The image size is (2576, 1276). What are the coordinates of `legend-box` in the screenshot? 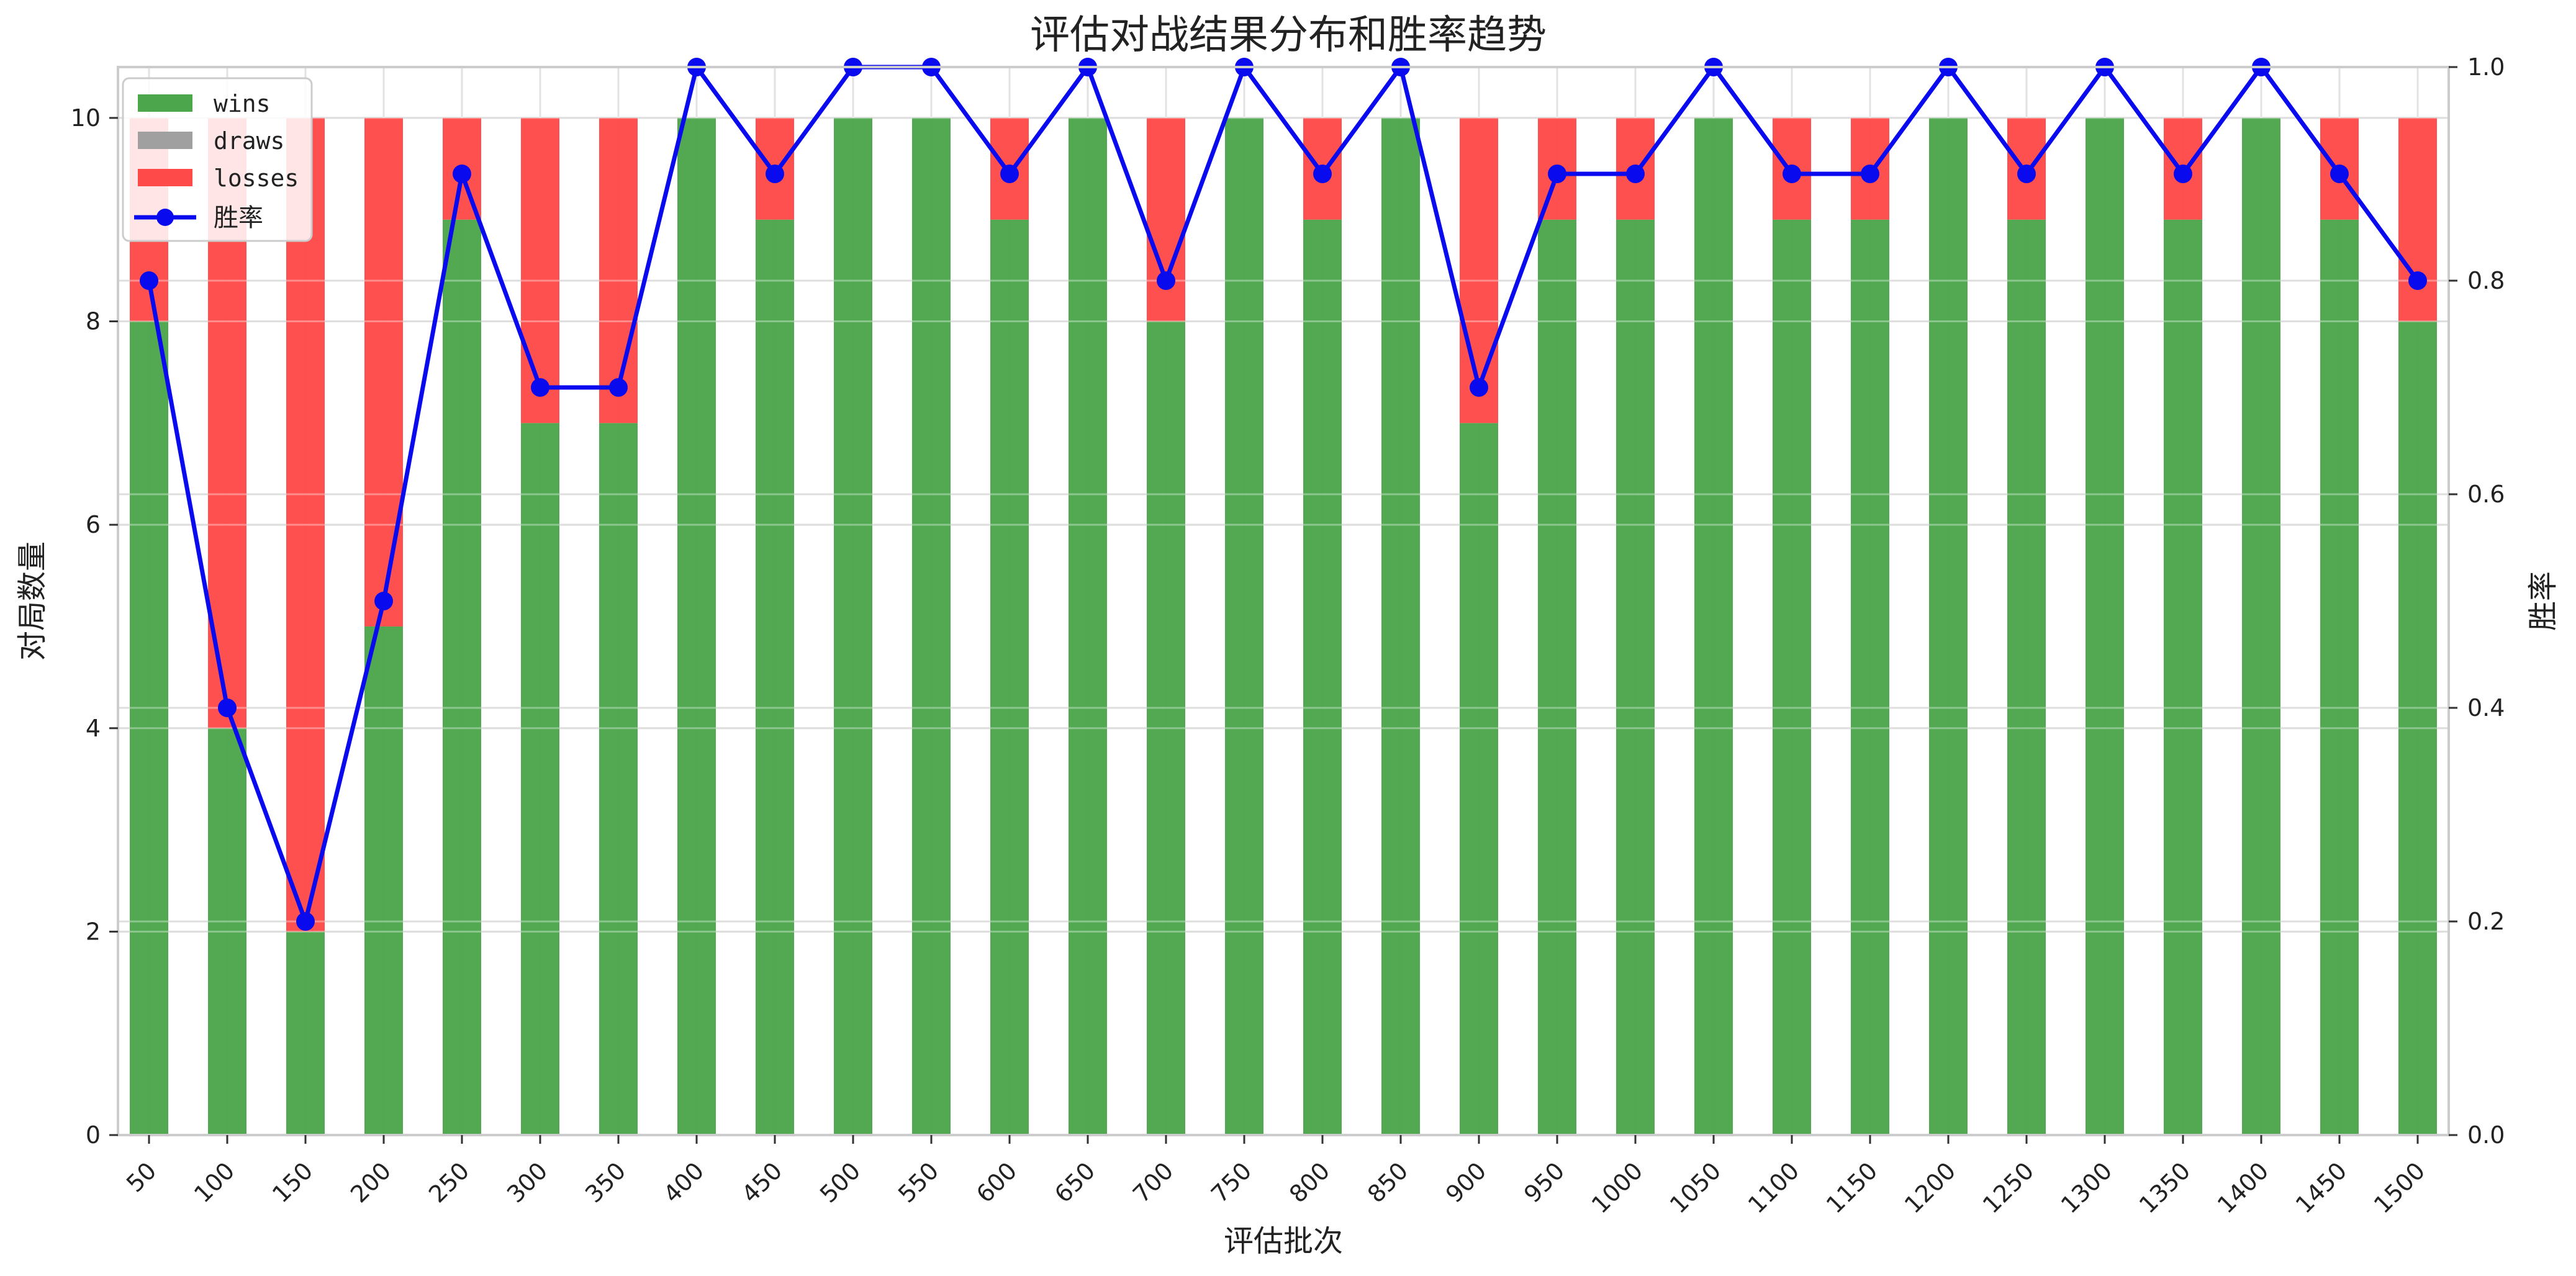 It's located at (217, 159).